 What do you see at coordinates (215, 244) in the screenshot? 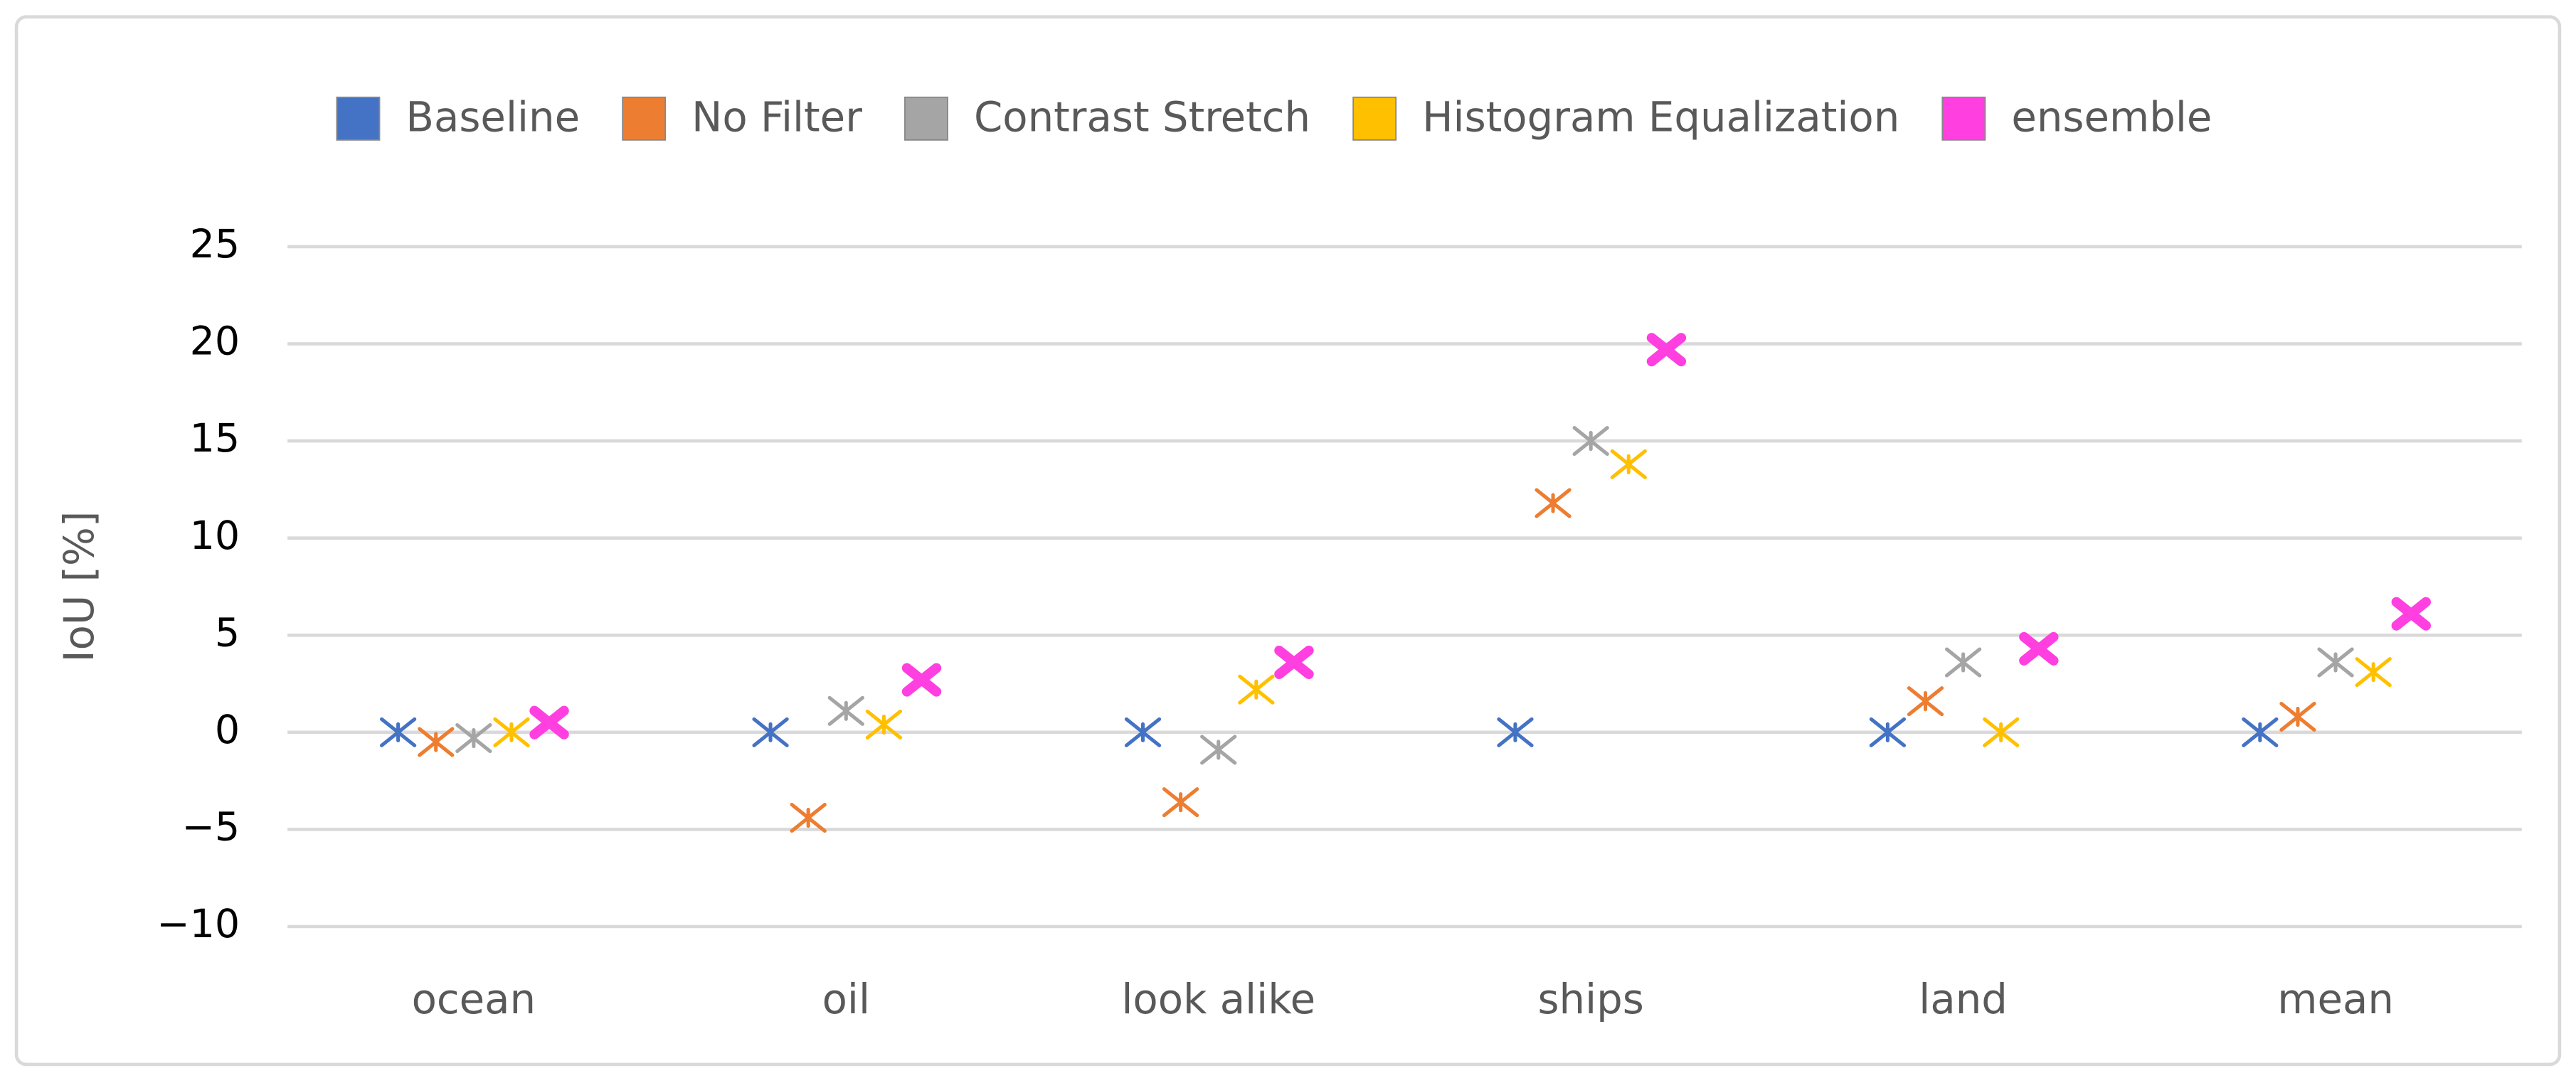
I see `y-tick-label: 25` at bounding box center [215, 244].